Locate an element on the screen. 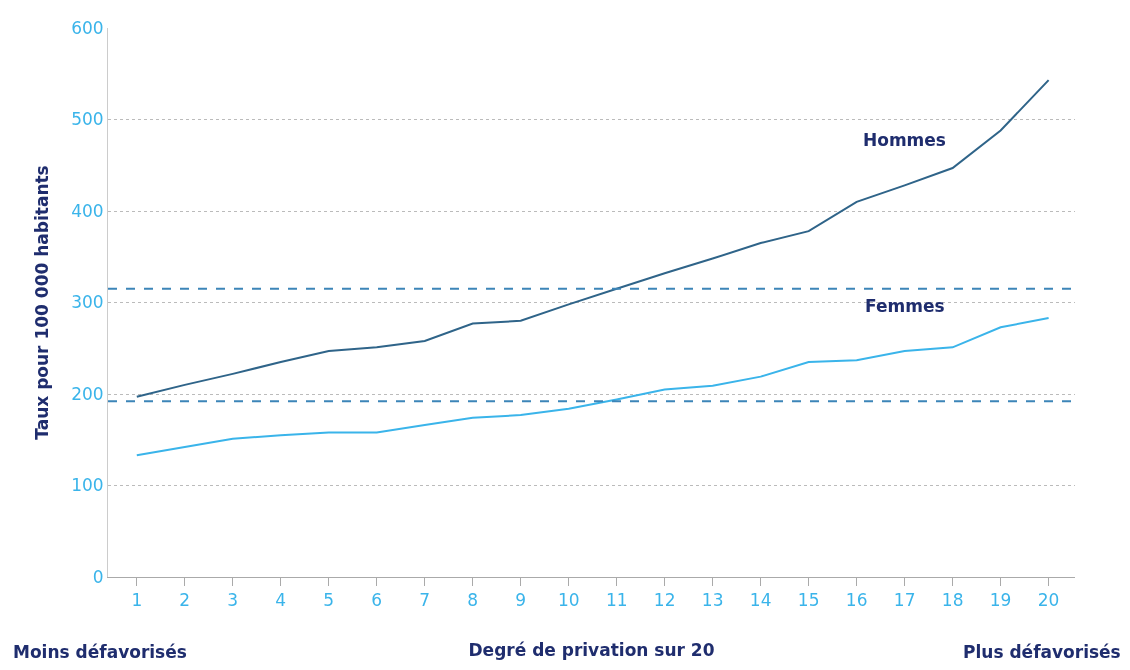 Image resolution: width=1130 pixels, height=670 pixels. x-tick-label: 16 is located at coordinates (856, 600).